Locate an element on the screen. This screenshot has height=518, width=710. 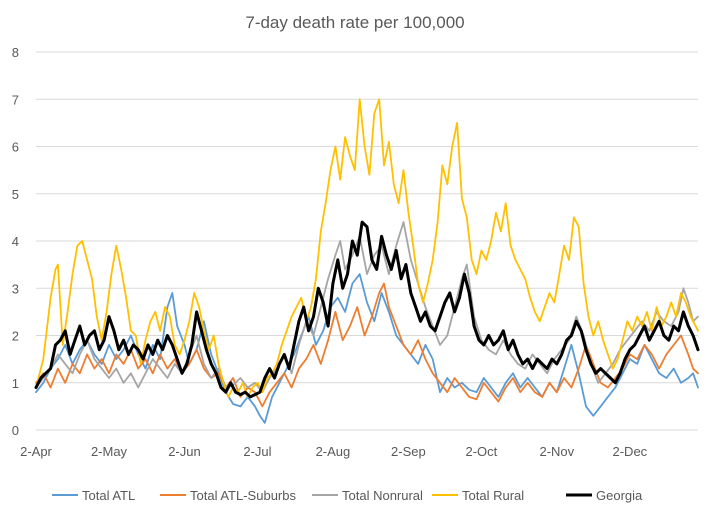
y-tick-label: 5 is located at coordinates (15, 194).